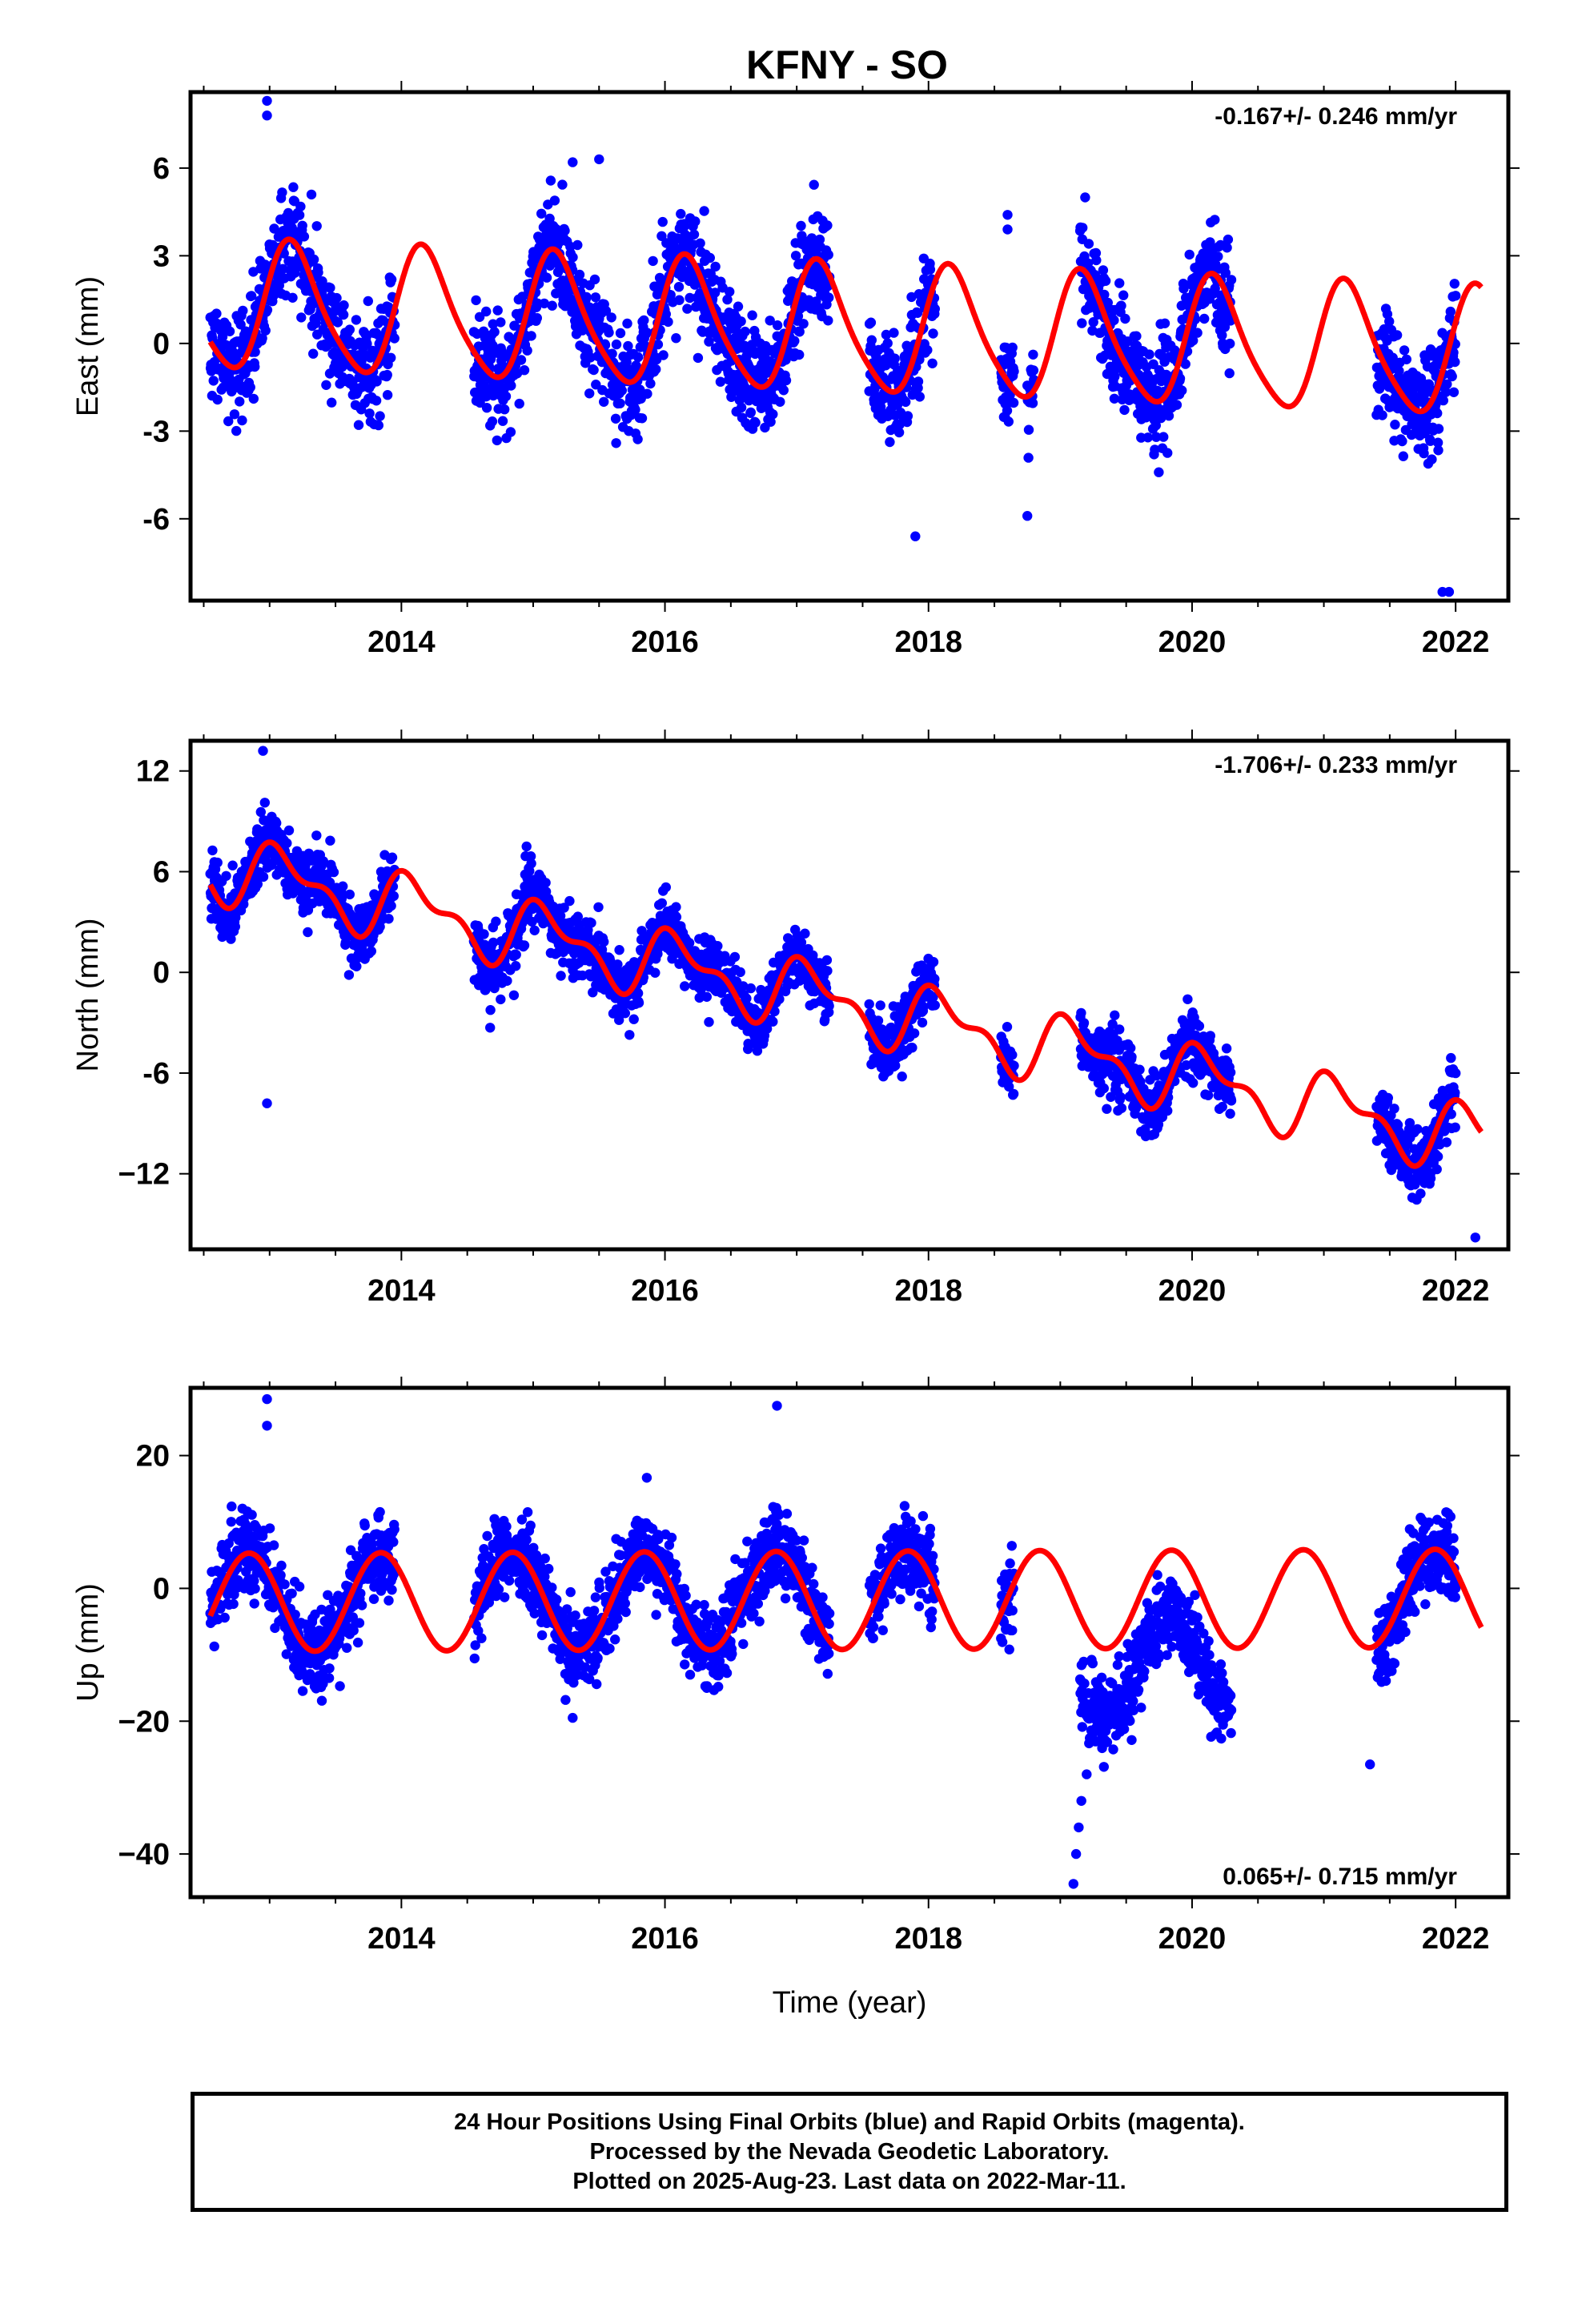  I want to click on x-tick-label: 2020, so click(1192, 642).